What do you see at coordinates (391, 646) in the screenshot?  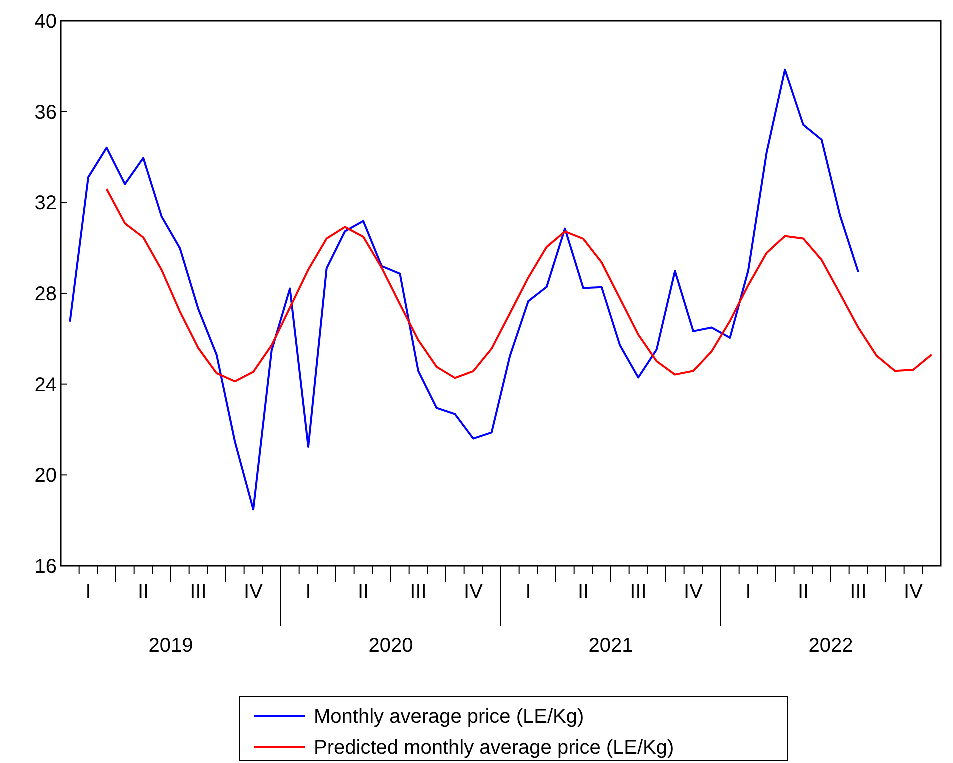 I see `text: 2020` at bounding box center [391, 646].